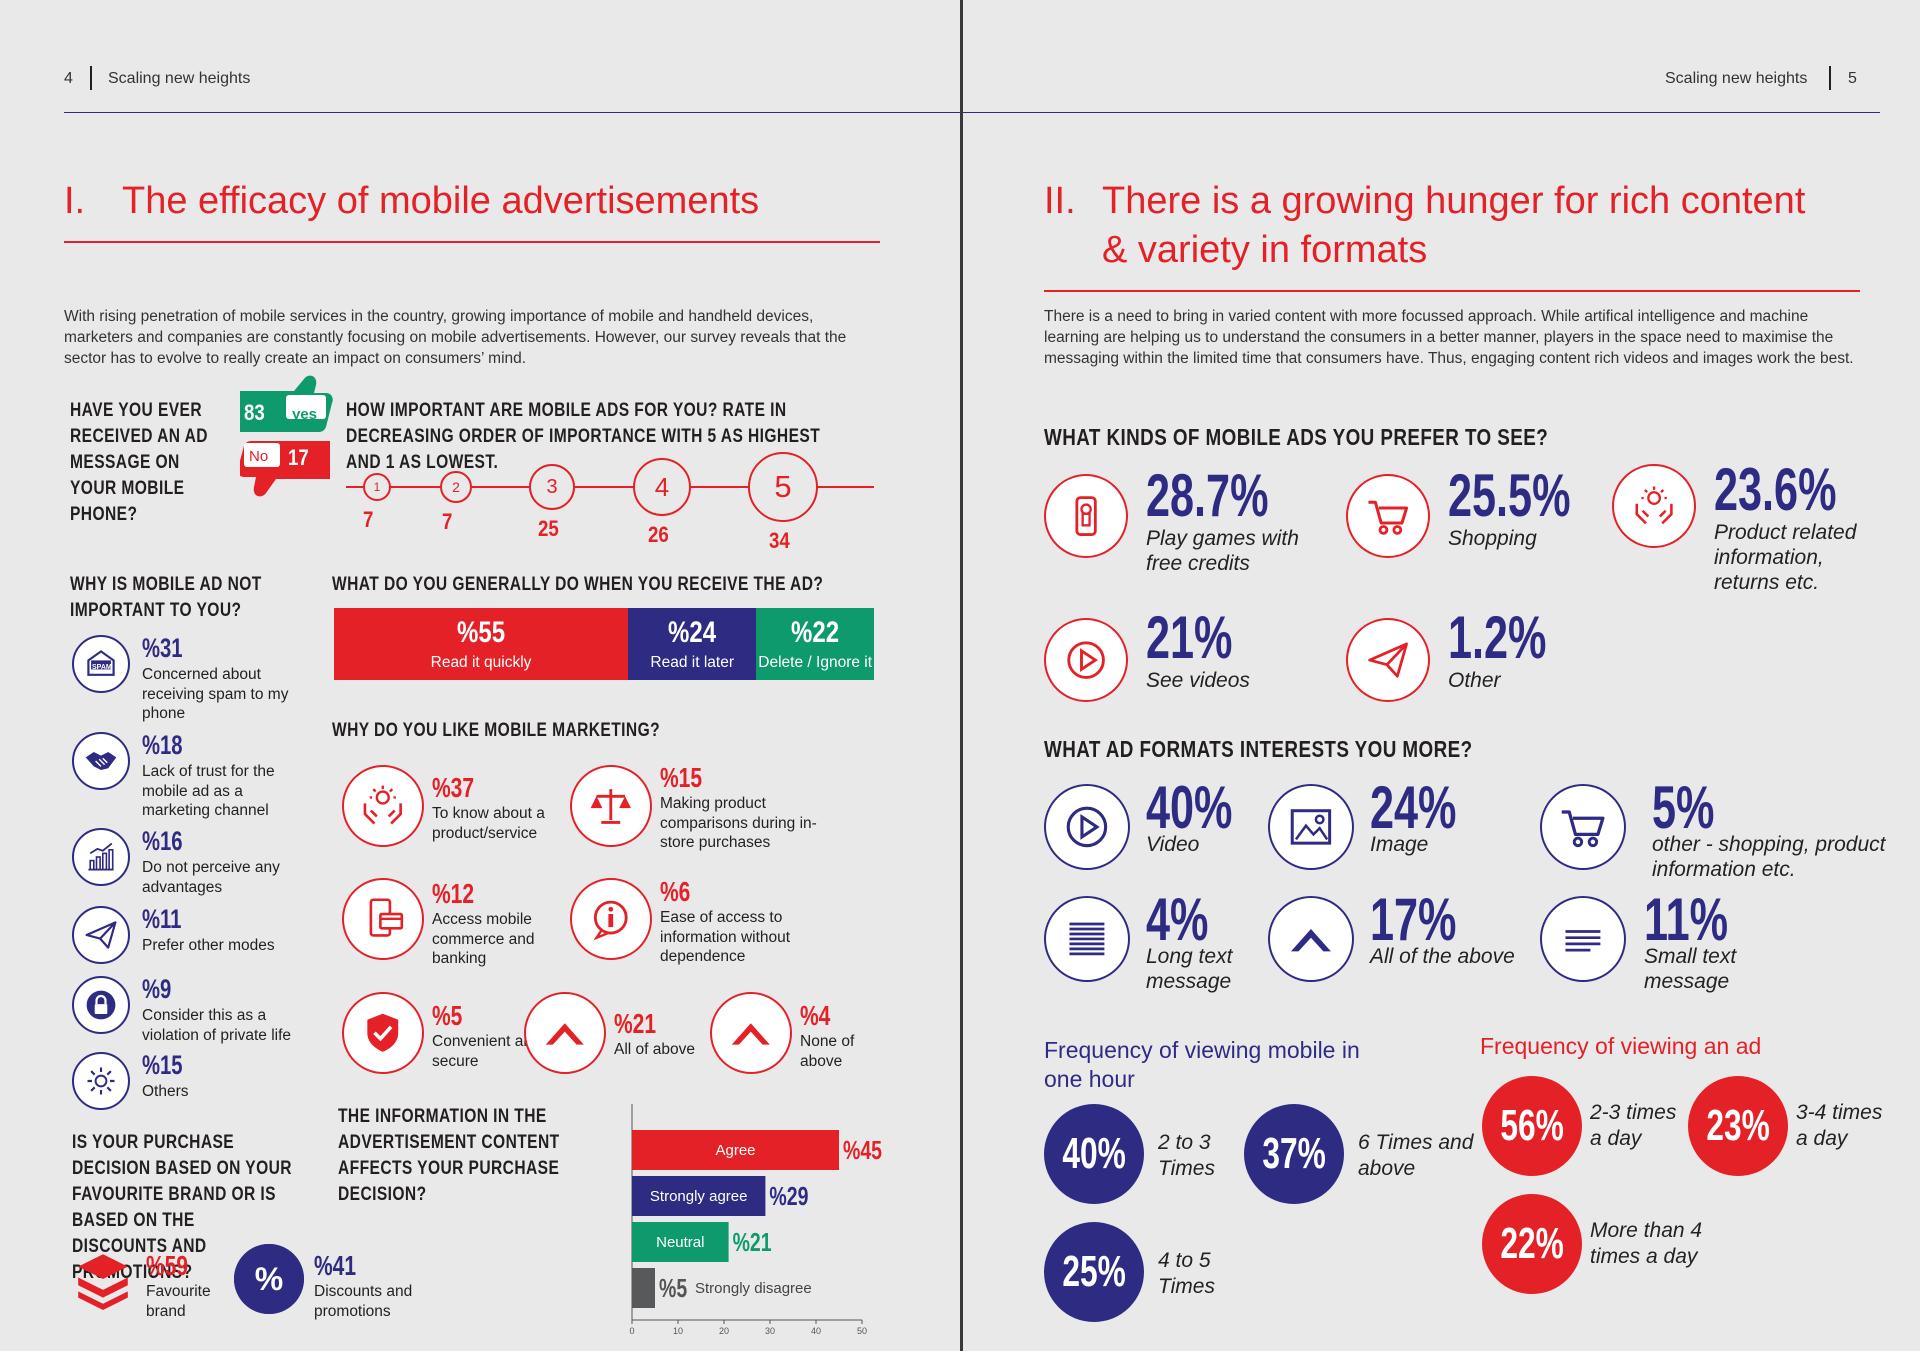  What do you see at coordinates (483, 939) in the screenshot?
I see `like-text: Access mobile commerce and banking` at bounding box center [483, 939].